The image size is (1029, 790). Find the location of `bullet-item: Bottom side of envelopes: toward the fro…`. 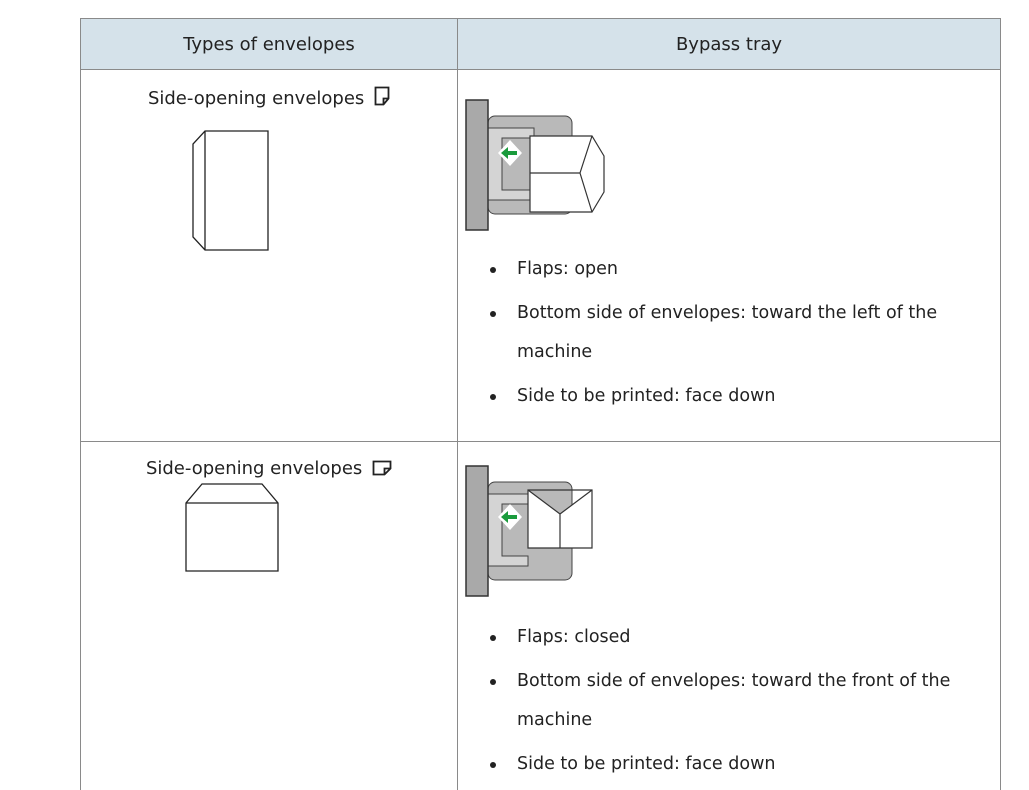

bullet-item: Bottom side of envelopes: toward the fro… is located at coordinates (733, 701).